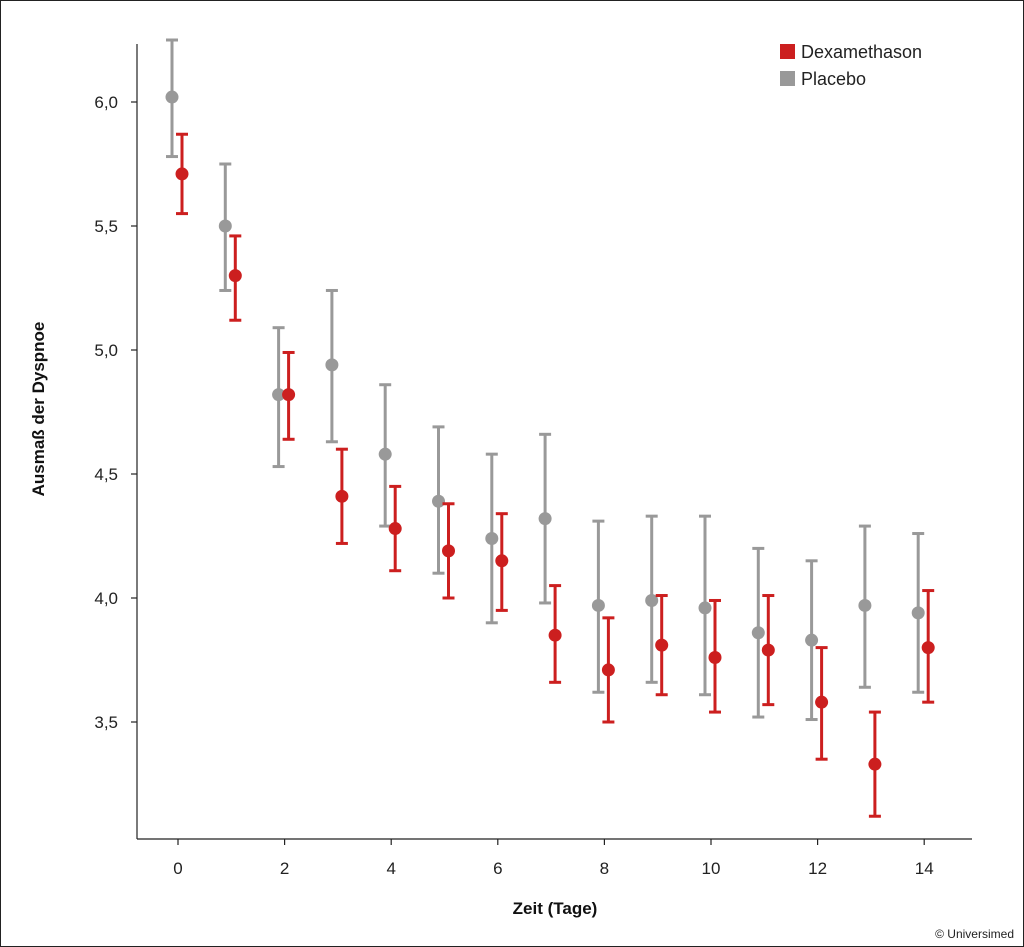 The height and width of the screenshot is (947, 1024). I want to click on dexamethason-legend-swatch, so click(787, 51).